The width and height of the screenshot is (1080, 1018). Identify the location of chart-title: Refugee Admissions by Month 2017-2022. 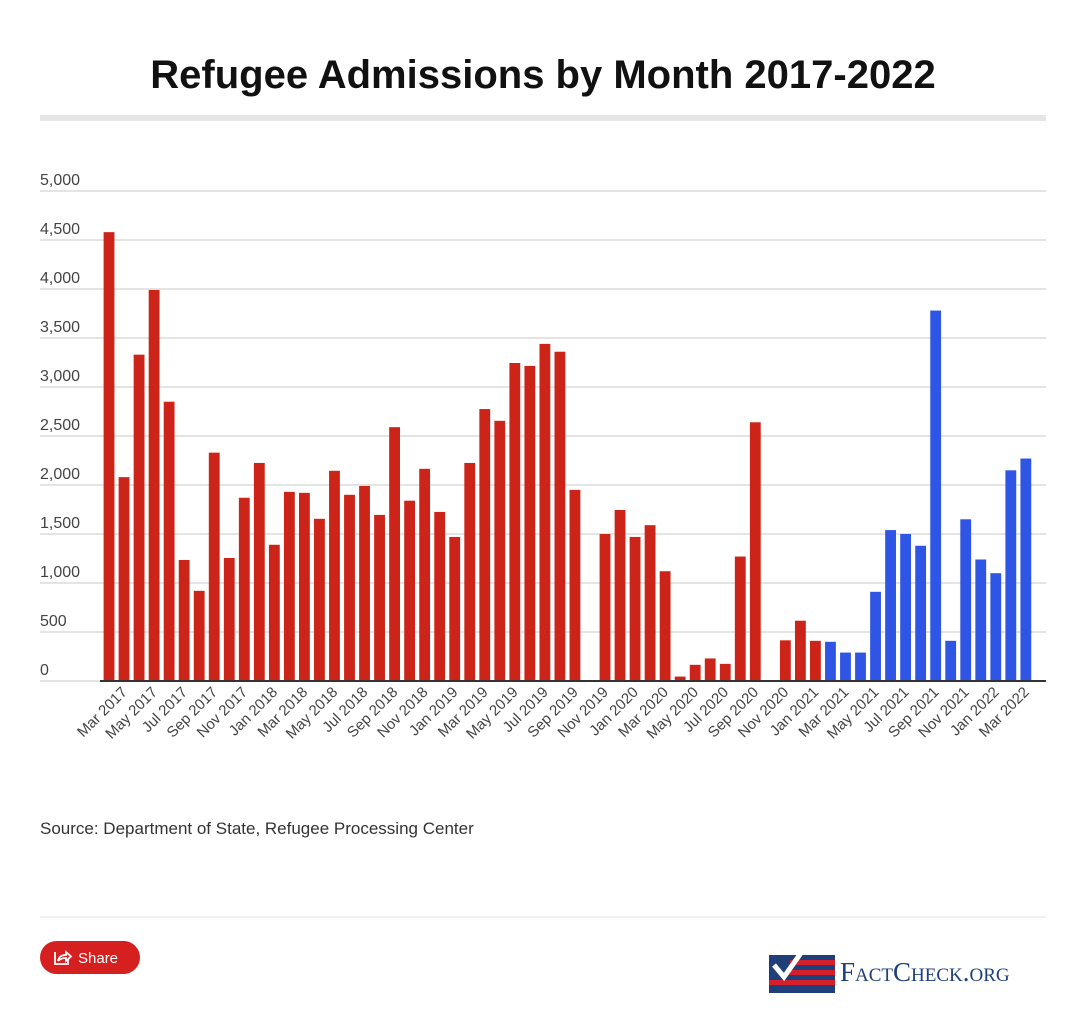
(542, 75).